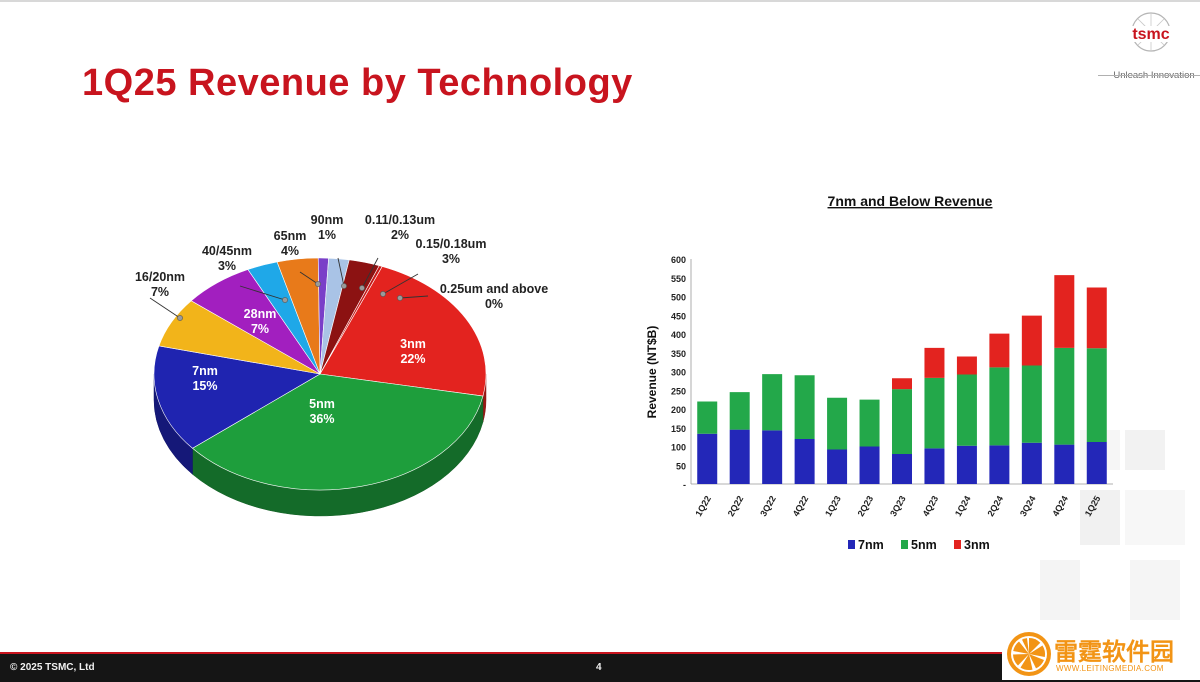 The height and width of the screenshot is (682, 1200). I want to click on pie-label-name-5: 40/45nm, so click(227, 251).